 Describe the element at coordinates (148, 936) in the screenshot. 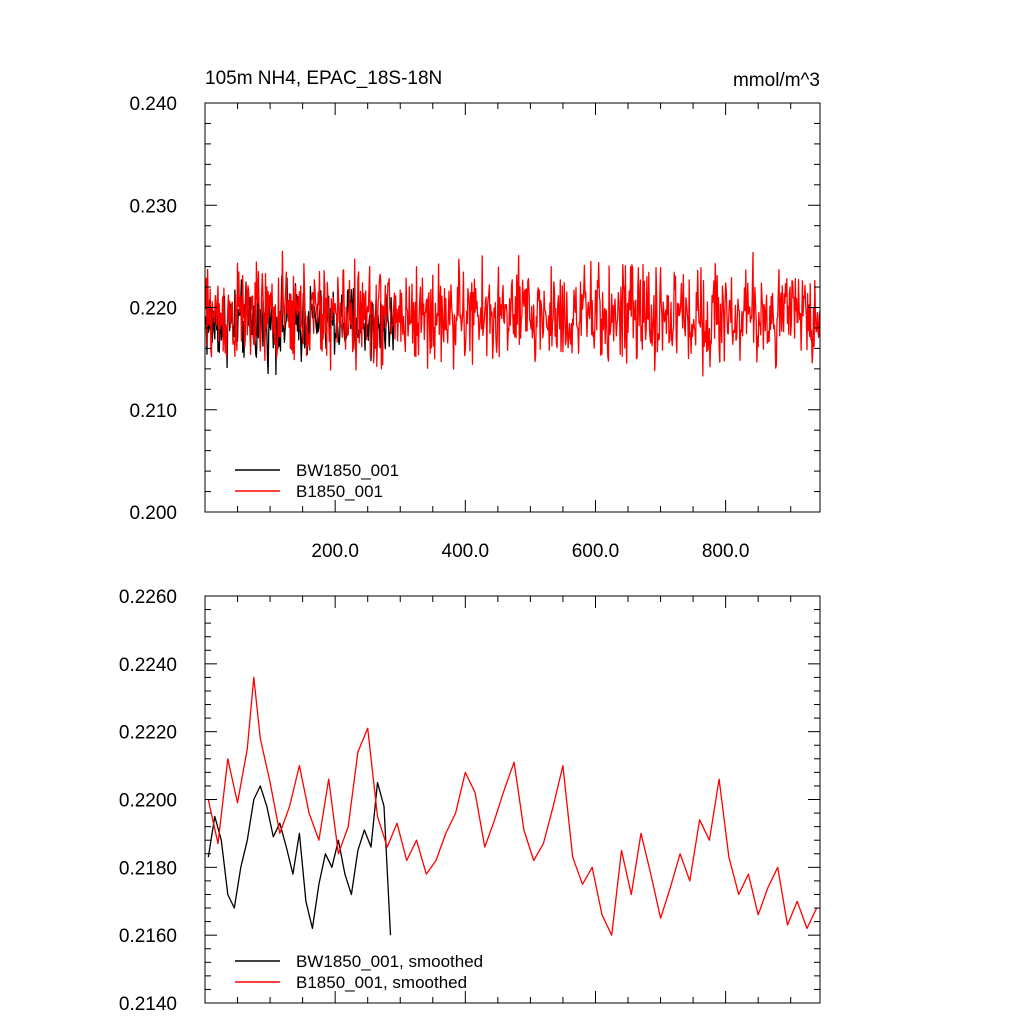

I see `y-tick-label: 0.2160` at that location.